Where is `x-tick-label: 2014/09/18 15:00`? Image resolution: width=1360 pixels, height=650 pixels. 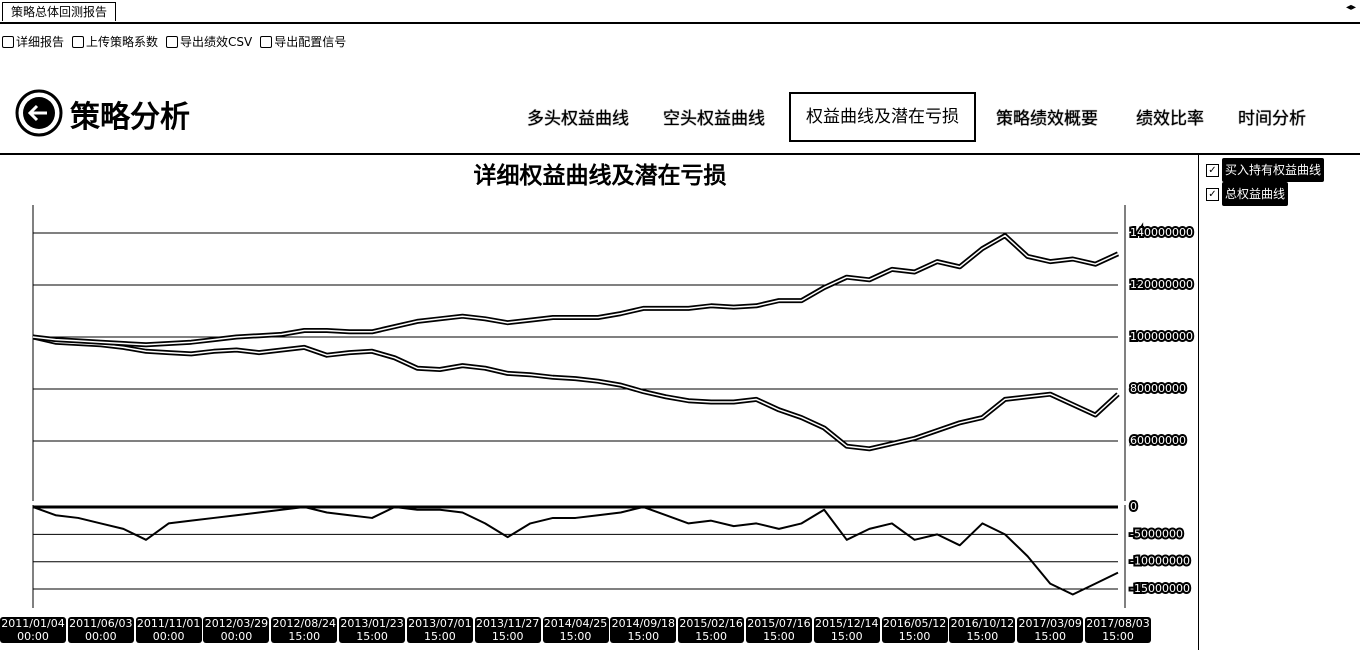 x-tick-label: 2014/09/18 15:00 is located at coordinates (643, 630).